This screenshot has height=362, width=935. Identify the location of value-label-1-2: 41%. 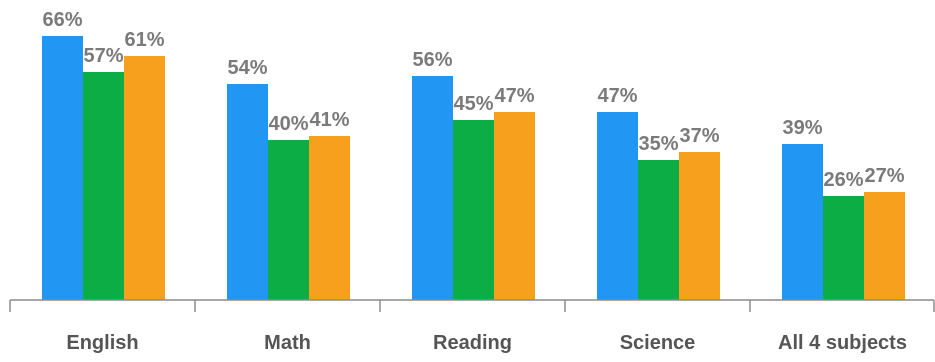
(329, 120).